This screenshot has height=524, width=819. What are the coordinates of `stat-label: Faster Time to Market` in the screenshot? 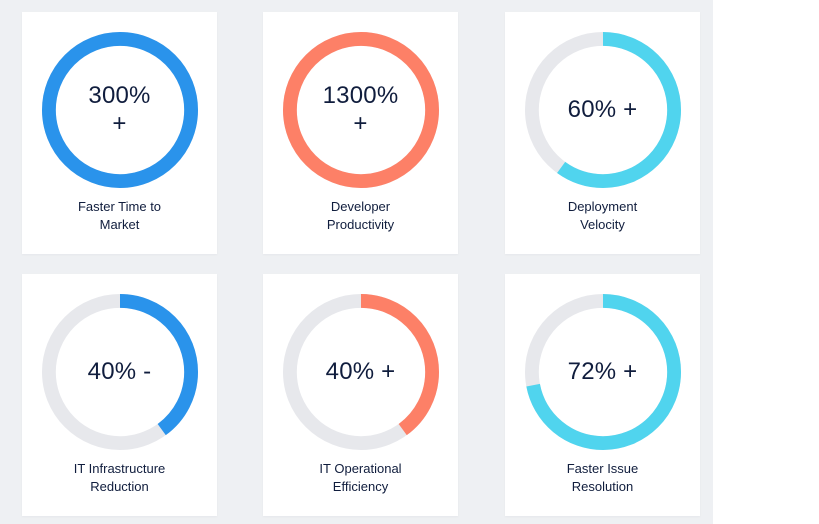 It's located at (119, 215).